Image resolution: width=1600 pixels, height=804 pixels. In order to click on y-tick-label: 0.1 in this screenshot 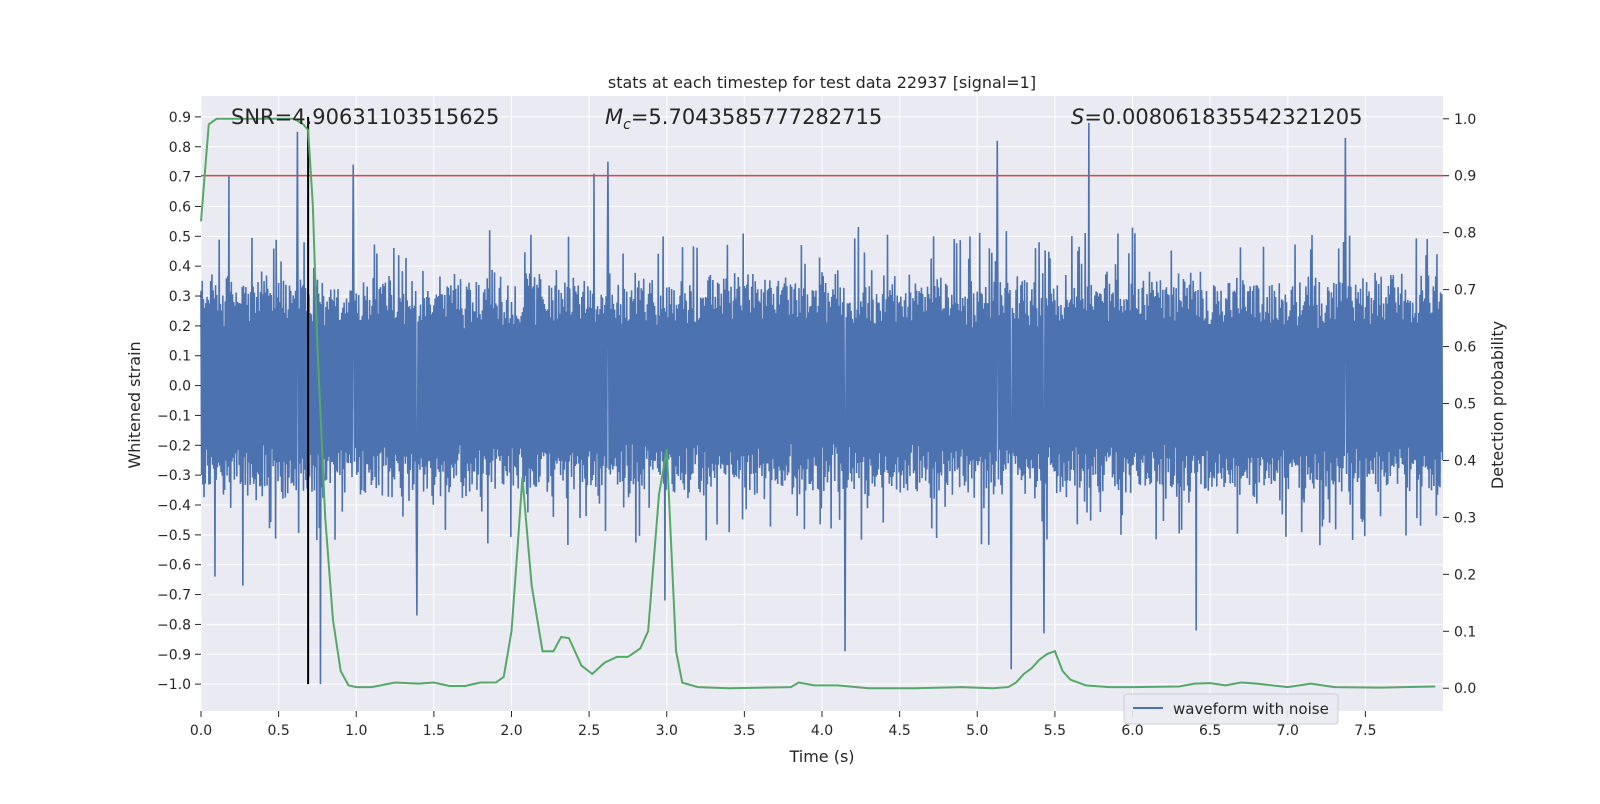, I will do `click(180, 357)`.